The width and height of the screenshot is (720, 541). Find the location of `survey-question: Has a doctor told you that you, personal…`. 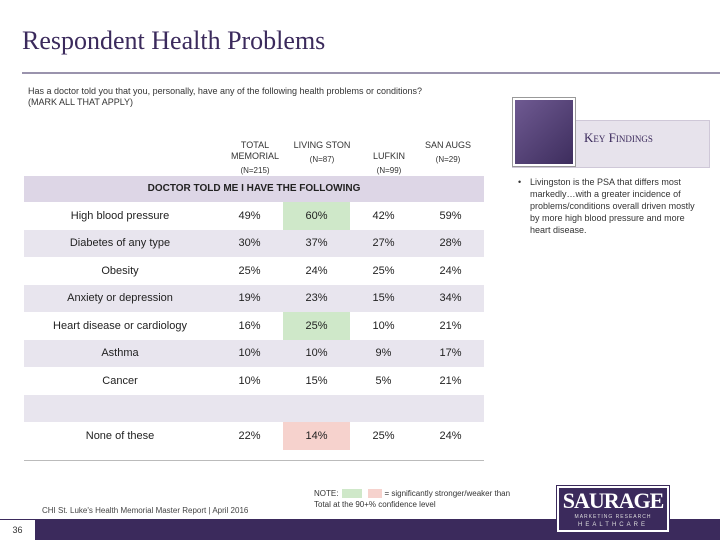

survey-question: Has a doctor told you that you, personal… is located at coordinates (225, 96).